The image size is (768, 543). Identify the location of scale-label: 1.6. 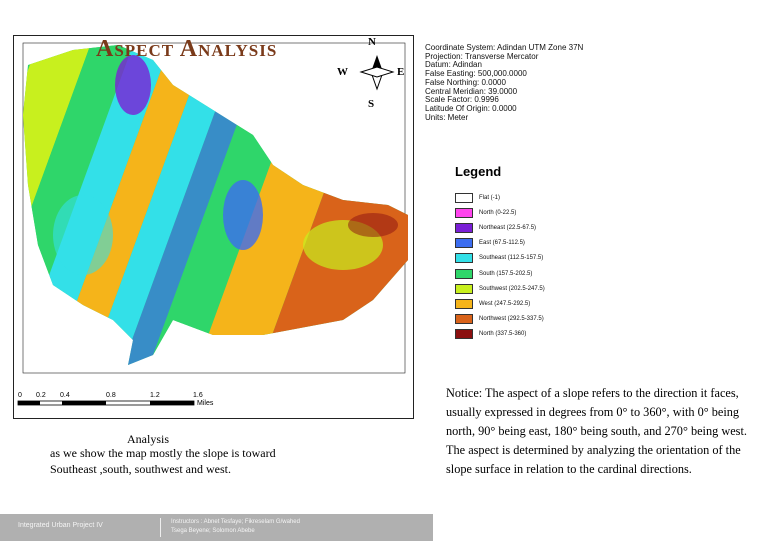
(198, 395).